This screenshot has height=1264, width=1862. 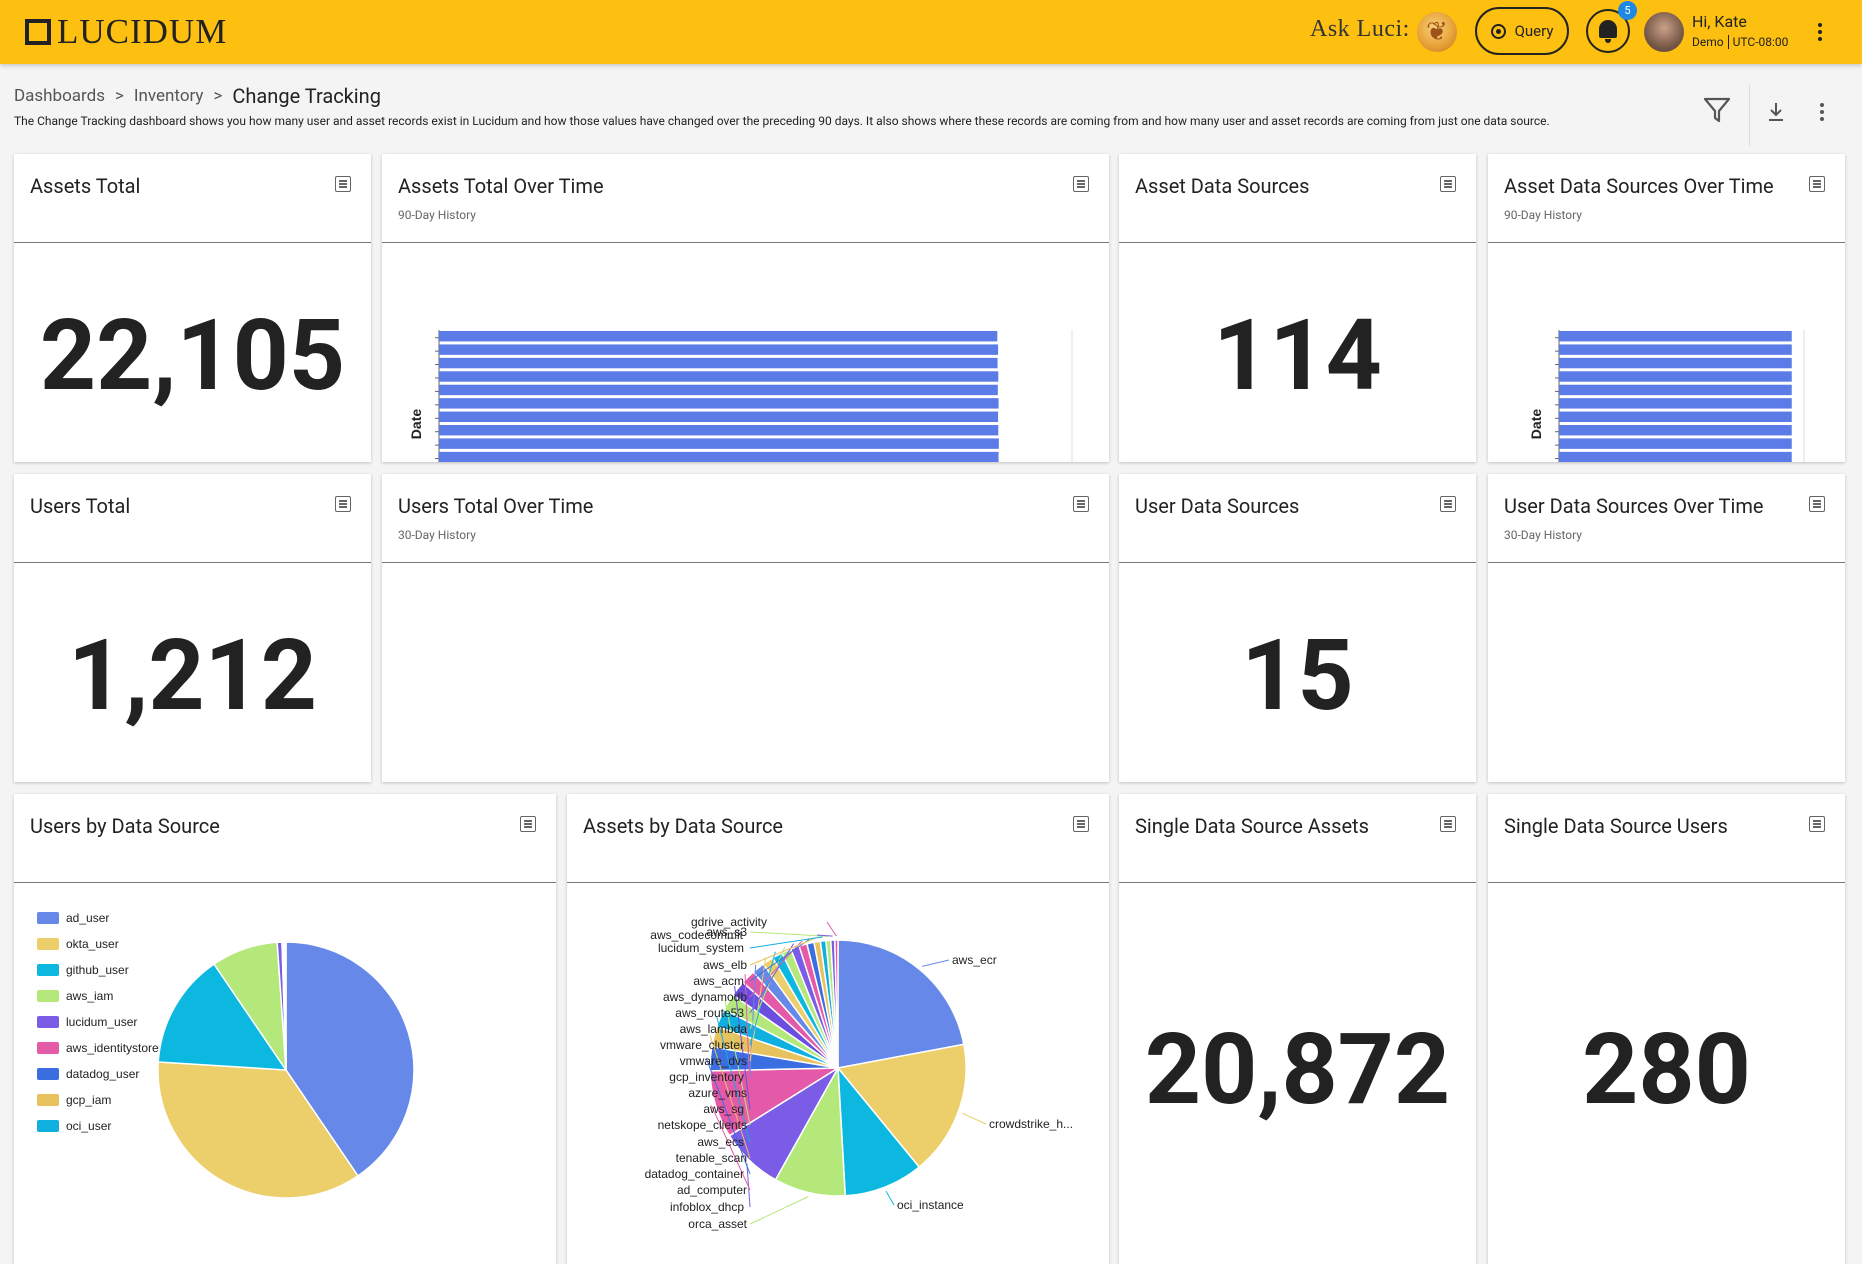 I want to click on legend-label: aws_iam, so click(x=89, y=996).